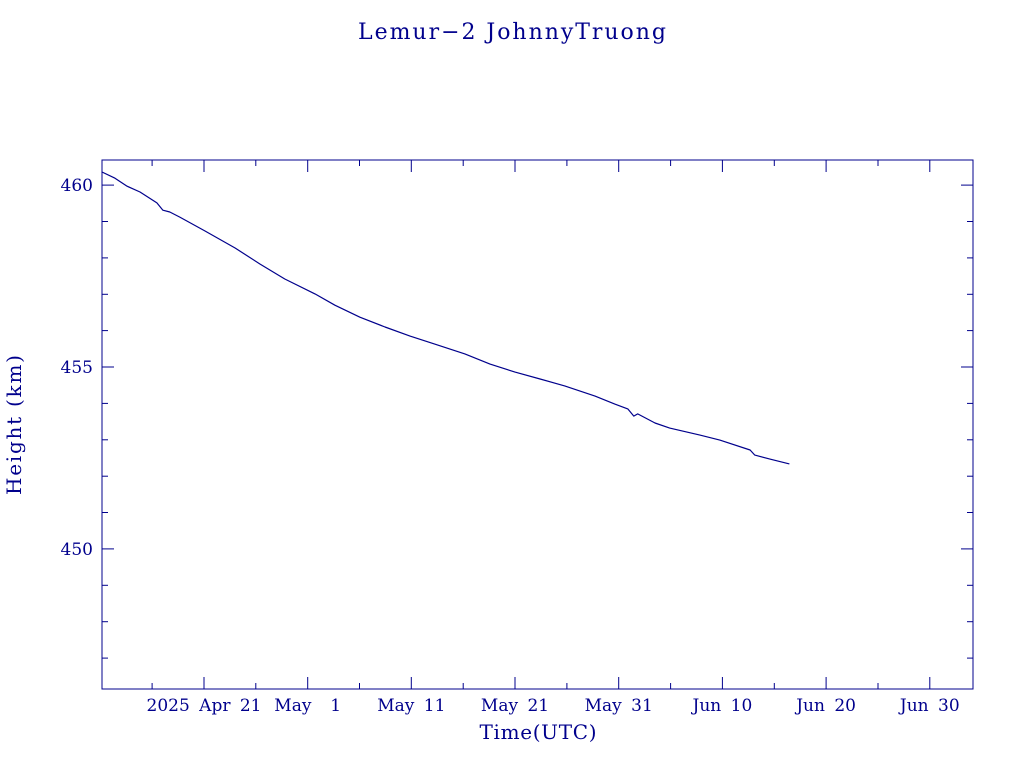  I want to click on x-tick-label: May 11, so click(411, 706).